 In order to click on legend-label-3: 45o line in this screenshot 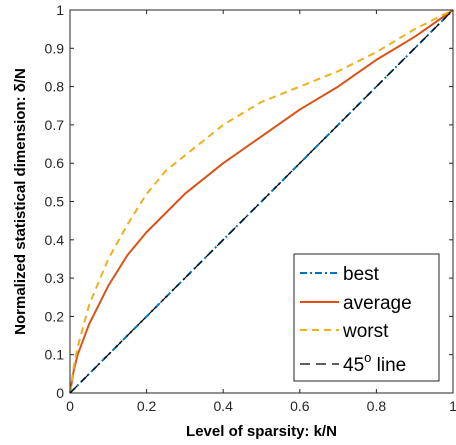, I will do `click(374, 363)`.